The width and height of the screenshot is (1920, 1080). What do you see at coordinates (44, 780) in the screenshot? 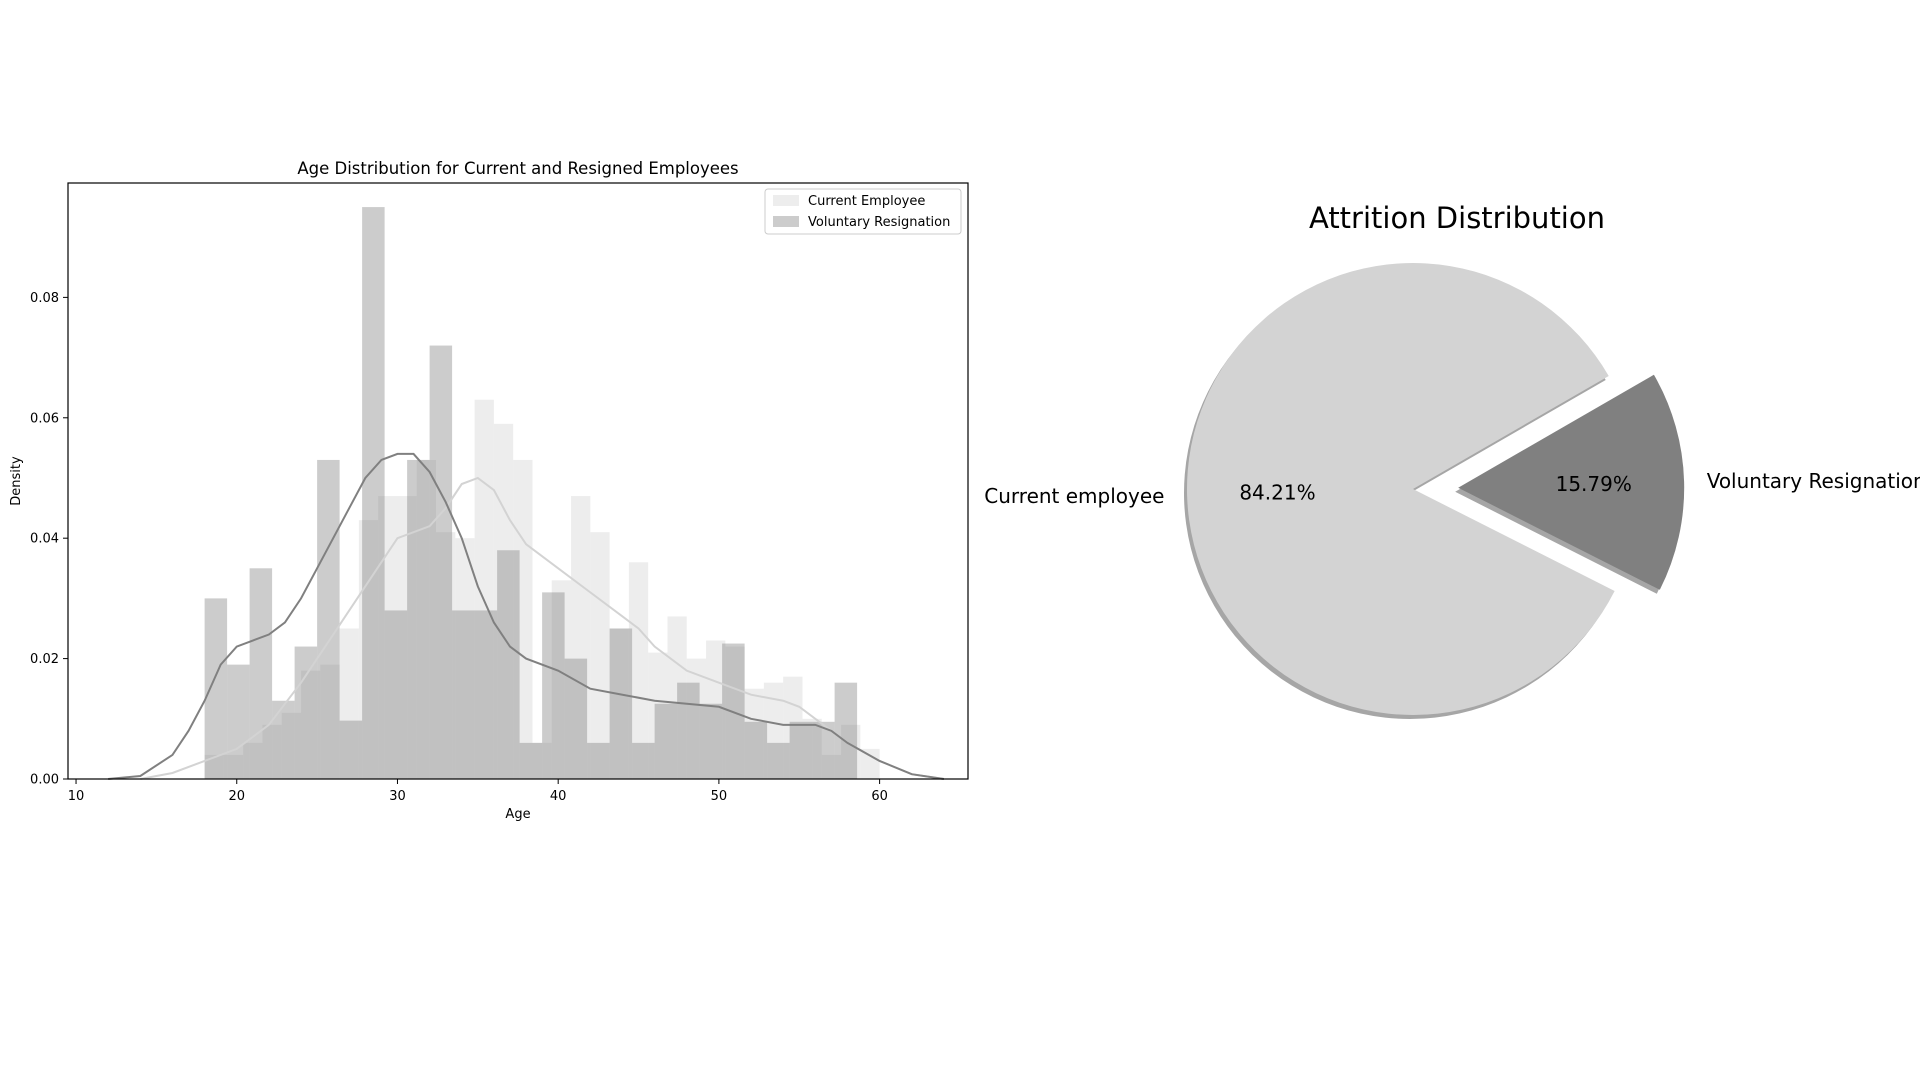
I see `y-tick-label: 0.00` at bounding box center [44, 780].